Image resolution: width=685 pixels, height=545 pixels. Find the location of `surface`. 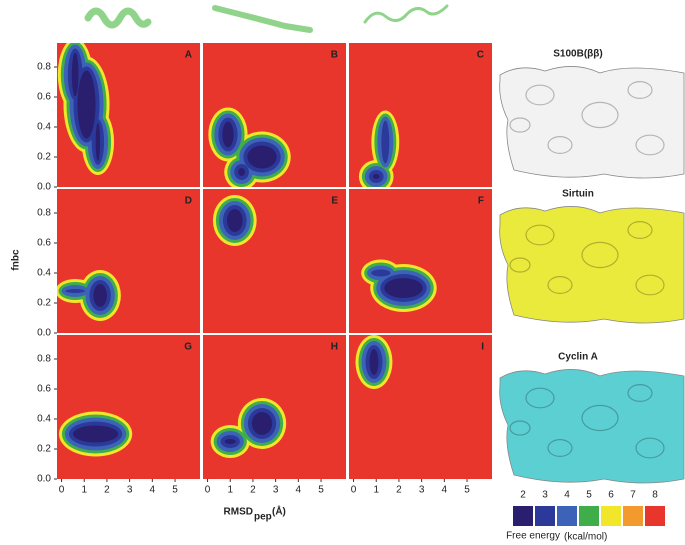

surface is located at coordinates (592, 265).